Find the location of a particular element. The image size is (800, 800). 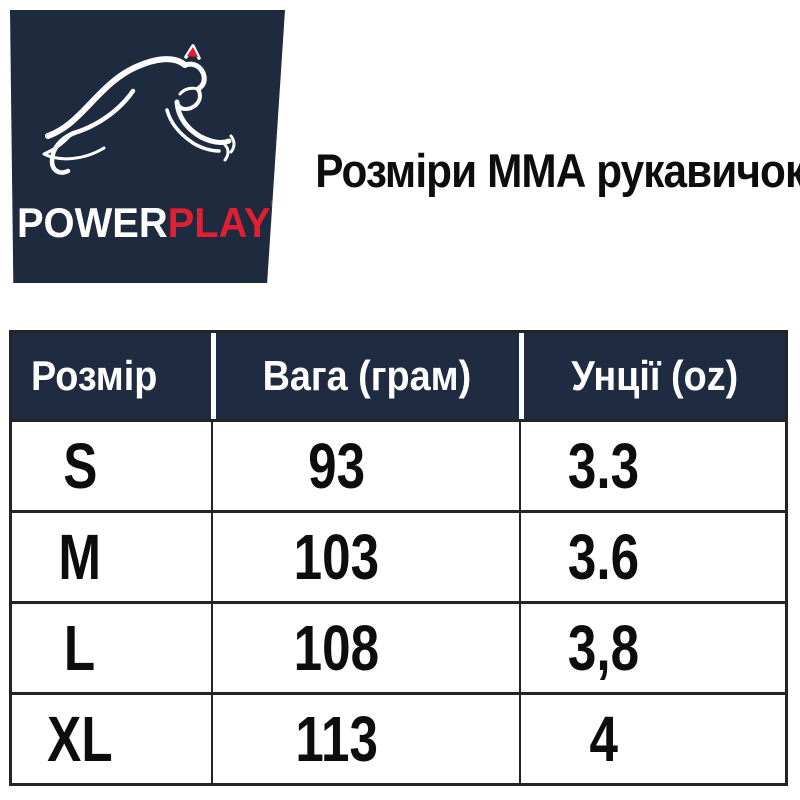

size-cell: XL is located at coordinates (112, 737).